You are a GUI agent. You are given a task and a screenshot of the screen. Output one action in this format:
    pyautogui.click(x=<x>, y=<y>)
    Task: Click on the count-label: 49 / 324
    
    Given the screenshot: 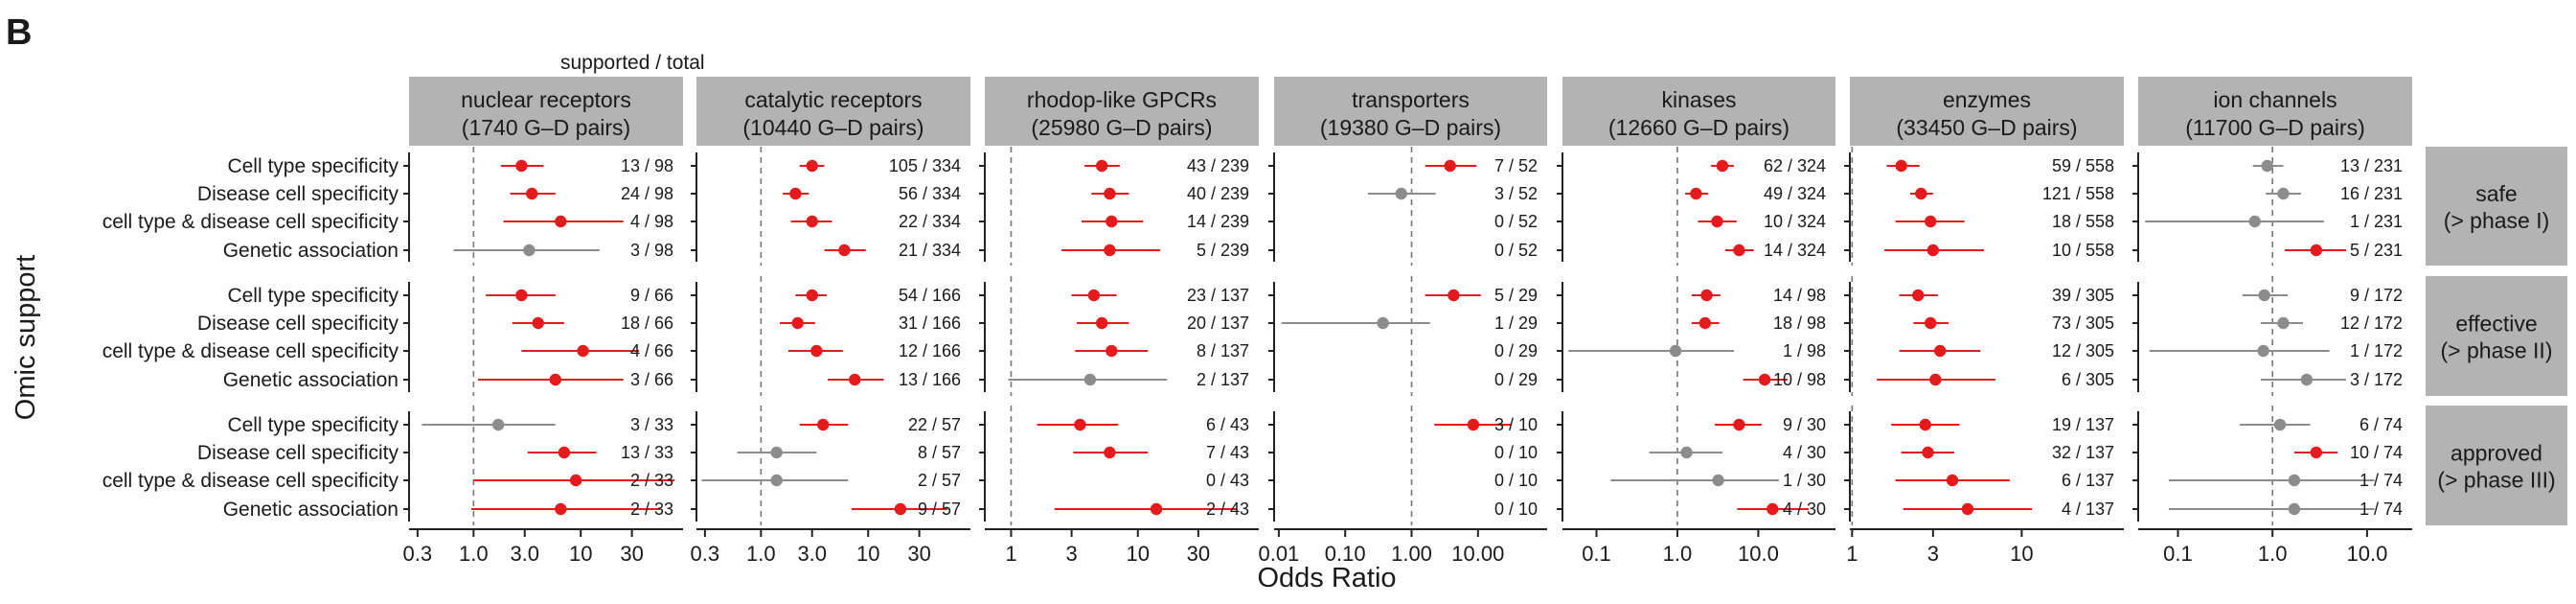 What is the action you would take?
    pyautogui.click(x=1795, y=194)
    